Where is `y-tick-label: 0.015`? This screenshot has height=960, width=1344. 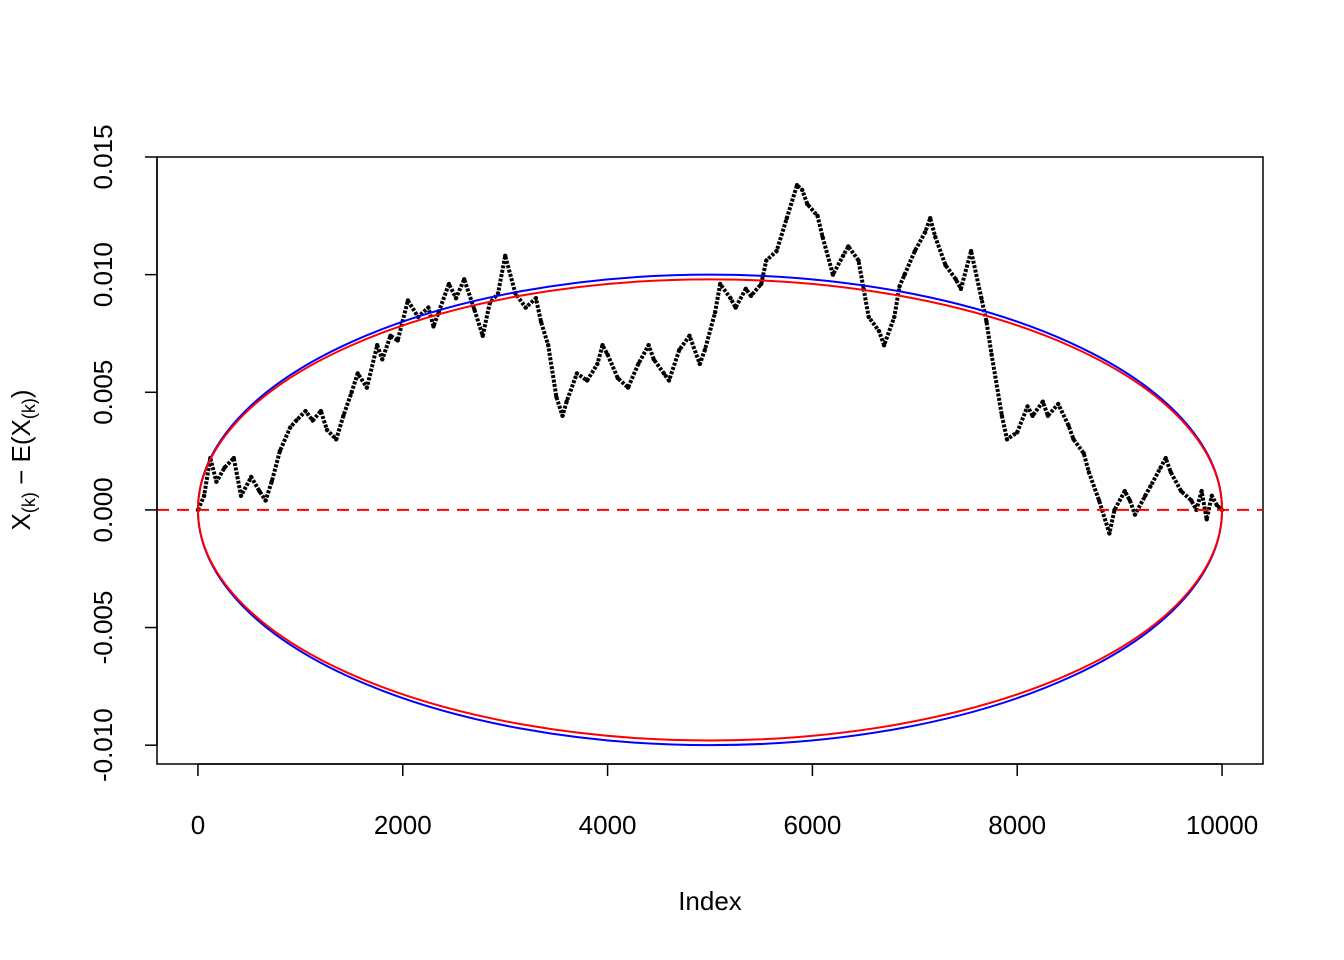 y-tick-label: 0.015 is located at coordinates (103, 156).